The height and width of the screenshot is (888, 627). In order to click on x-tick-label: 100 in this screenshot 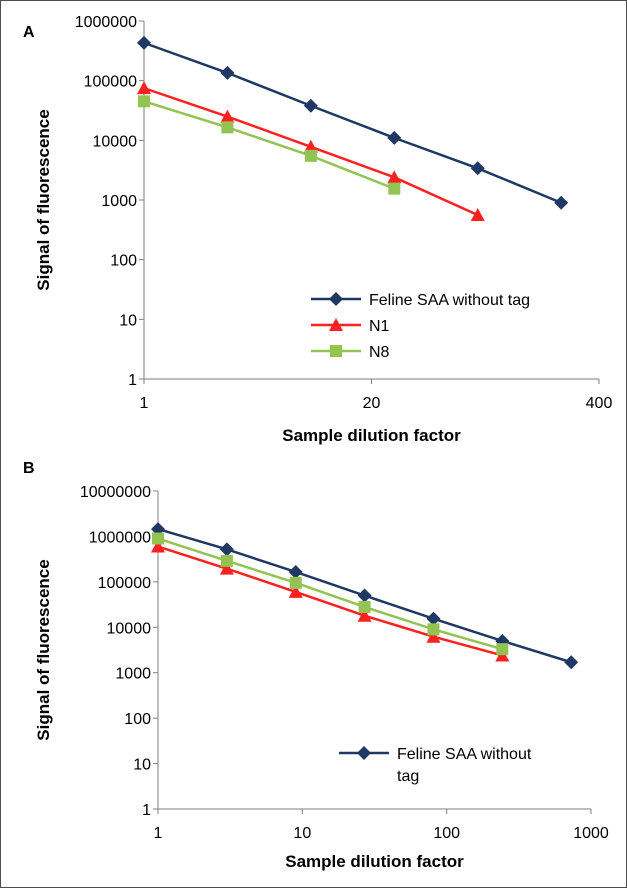, I will do `click(446, 833)`.